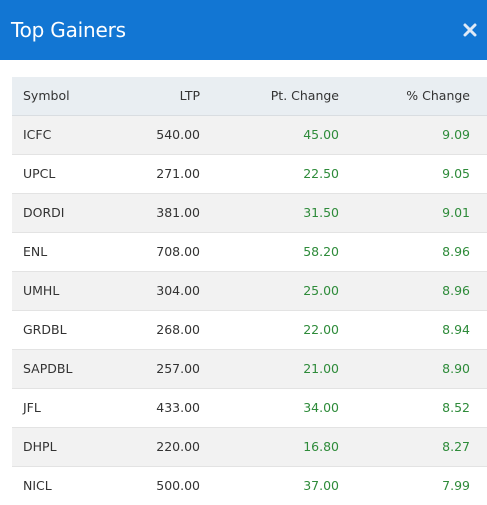 The height and width of the screenshot is (505, 487). What do you see at coordinates (162, 213) in the screenshot?
I see `ltp-cell: 381.00` at bounding box center [162, 213].